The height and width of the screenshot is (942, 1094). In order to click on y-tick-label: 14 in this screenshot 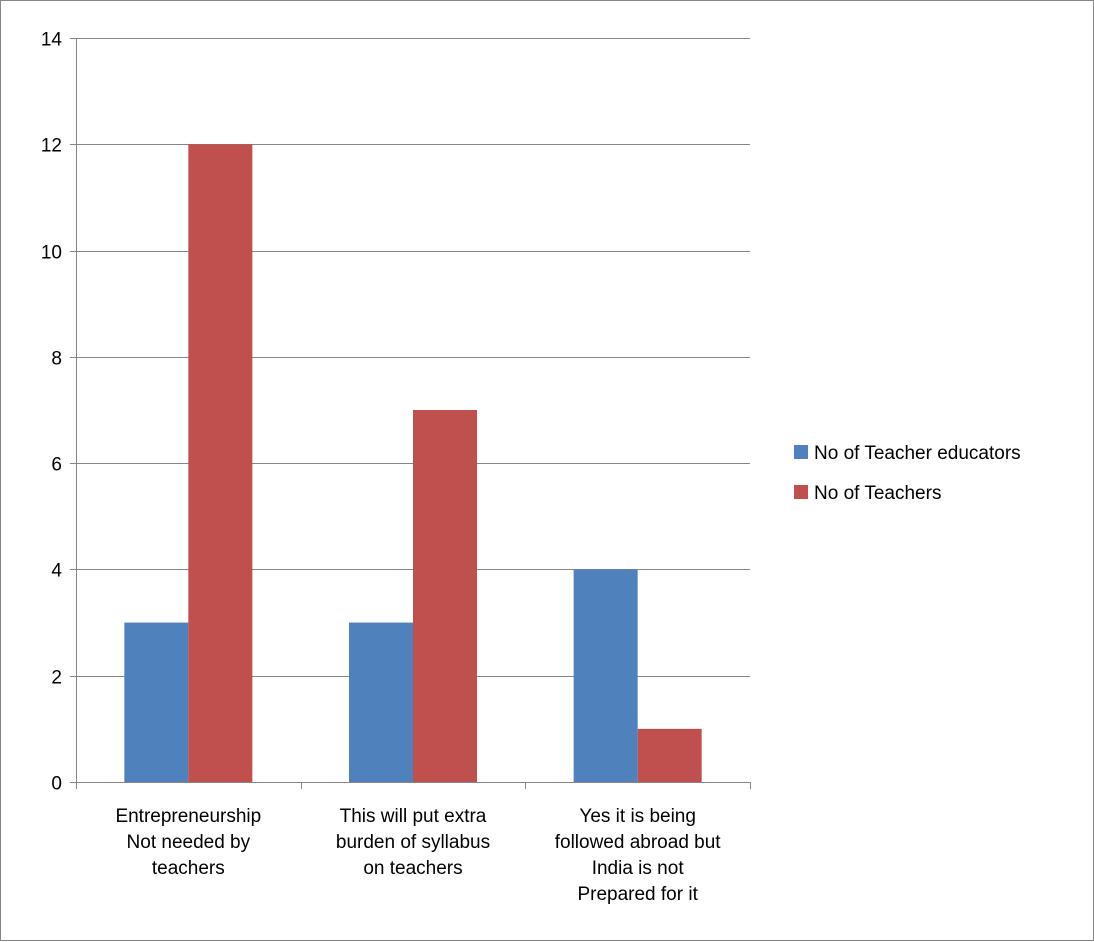, I will do `click(52, 40)`.